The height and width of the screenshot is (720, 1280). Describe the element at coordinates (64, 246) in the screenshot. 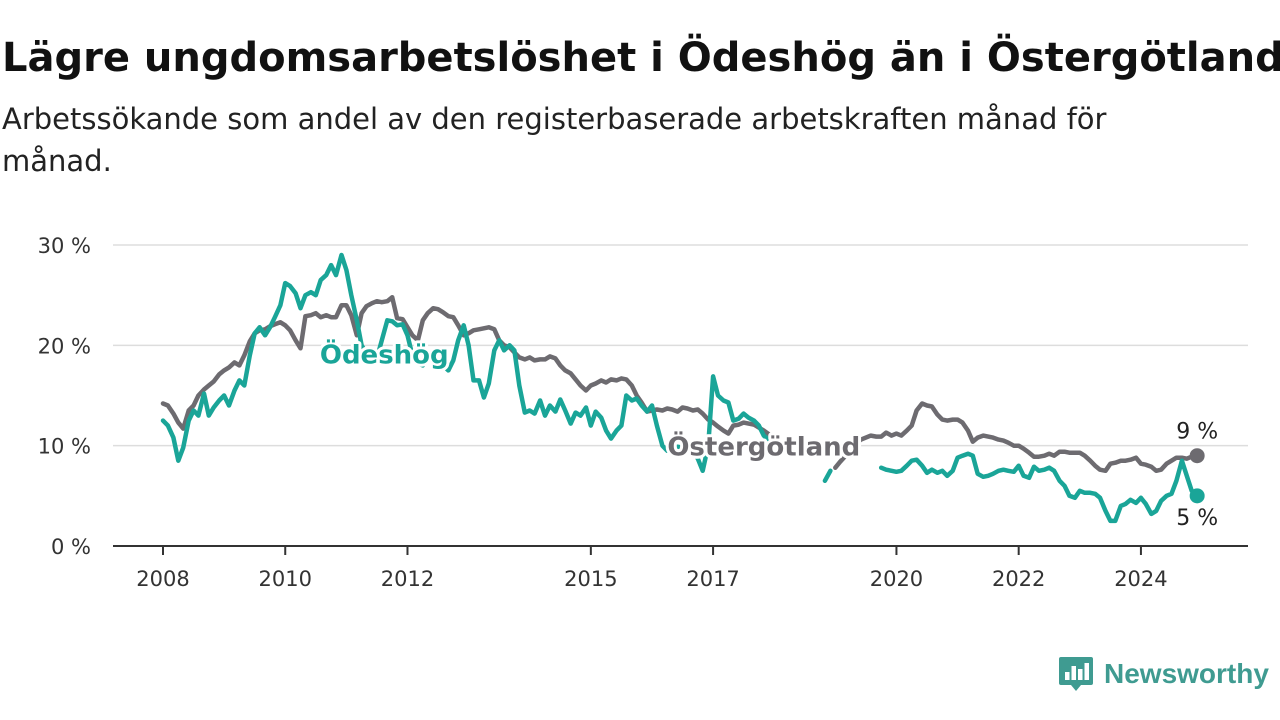

I see `y-tick-label: 30 %` at that location.